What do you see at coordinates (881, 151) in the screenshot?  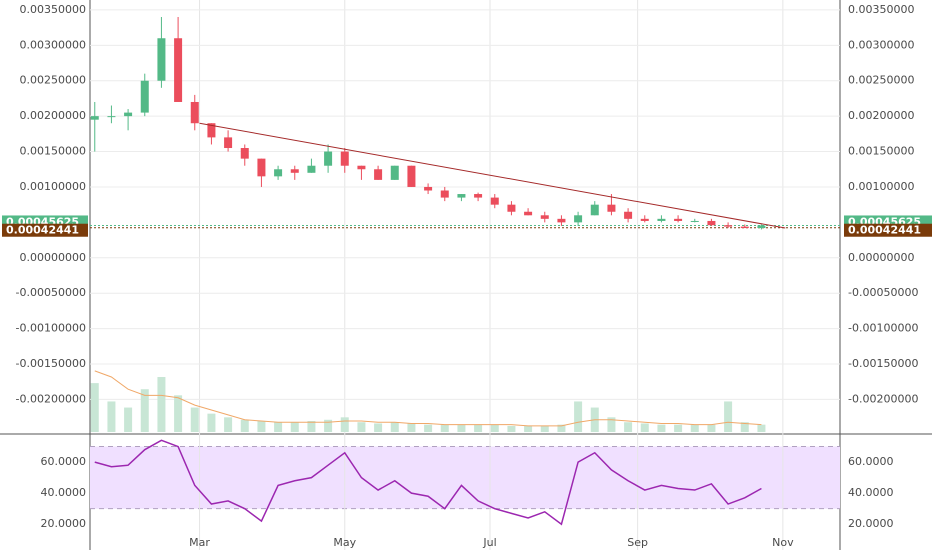 I see `y-tick-label: 0.00150000` at bounding box center [881, 151].